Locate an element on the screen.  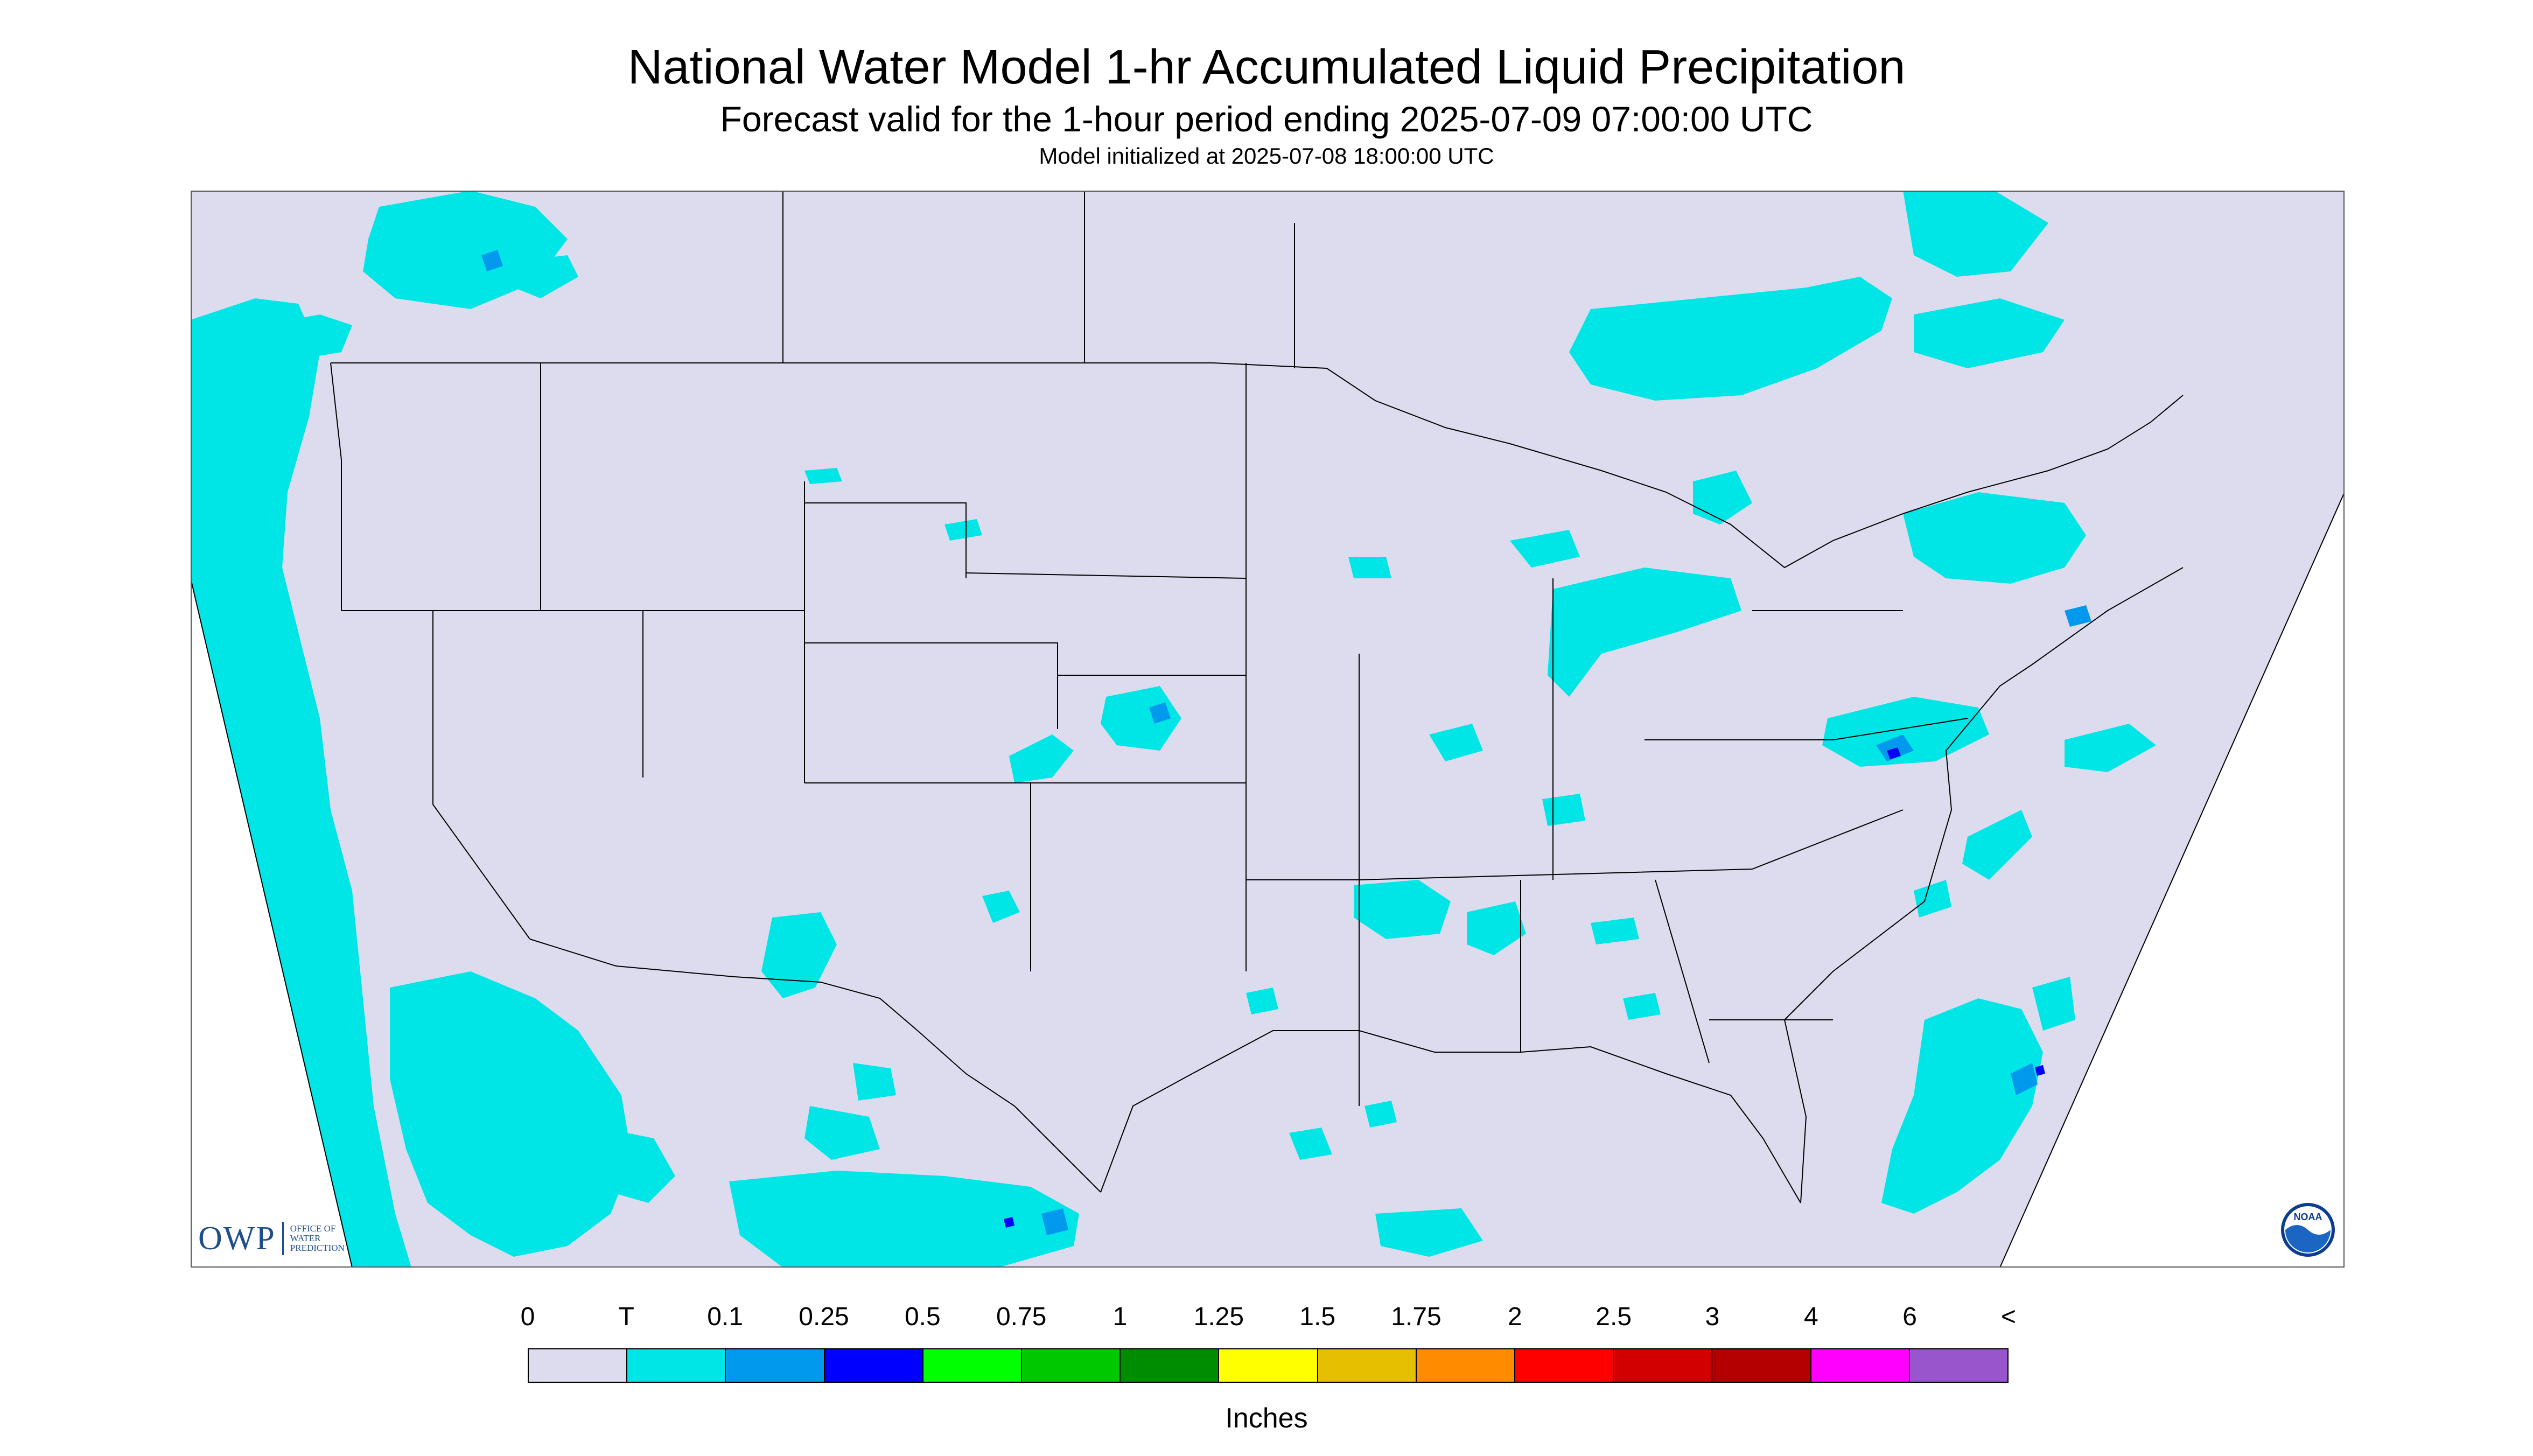
legend-tick-label: 0 is located at coordinates (527, 1317).